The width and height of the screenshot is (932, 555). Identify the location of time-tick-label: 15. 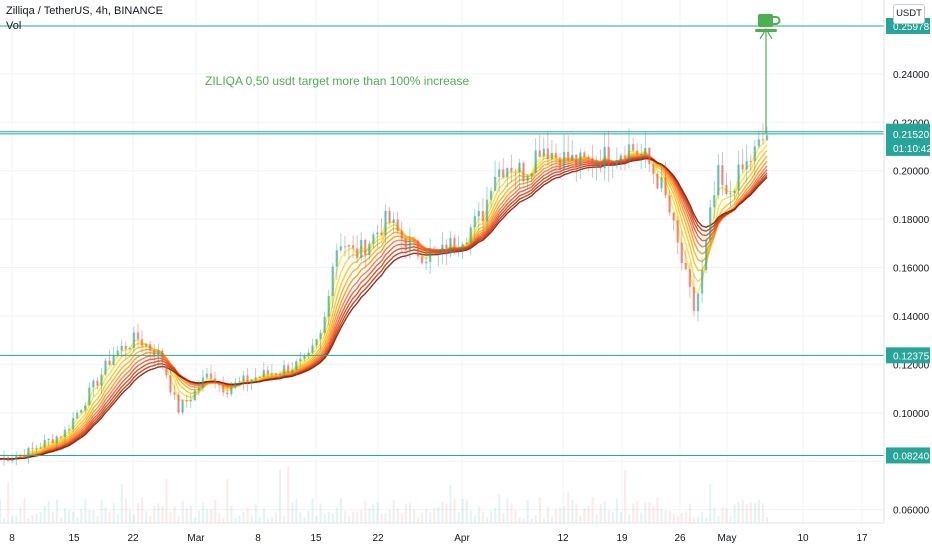
(74, 538).